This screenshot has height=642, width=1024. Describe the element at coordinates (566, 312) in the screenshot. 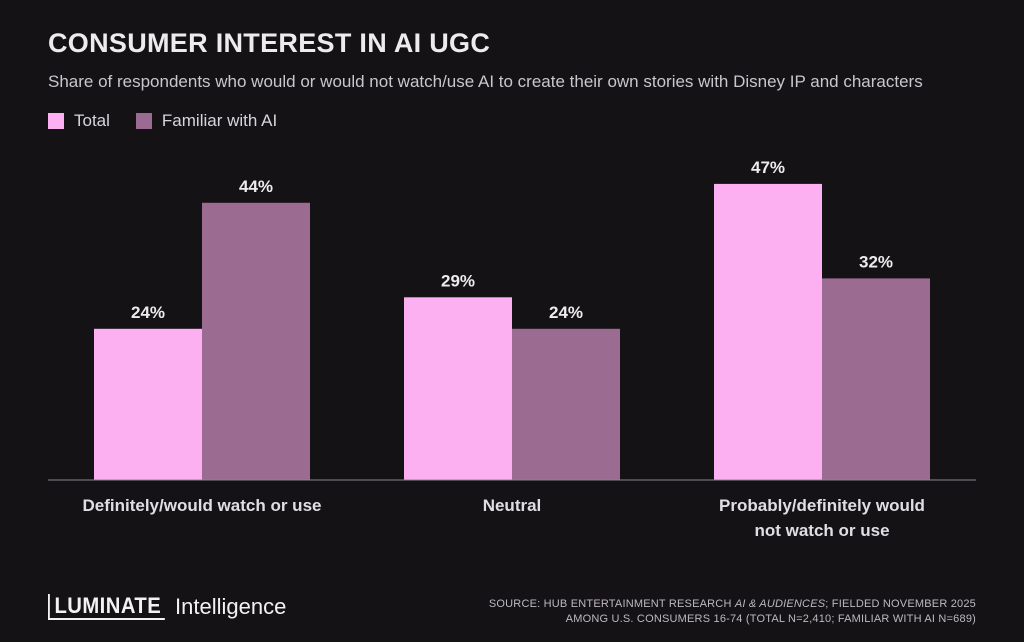

I see `data-label-familiar-1: 24%` at that location.